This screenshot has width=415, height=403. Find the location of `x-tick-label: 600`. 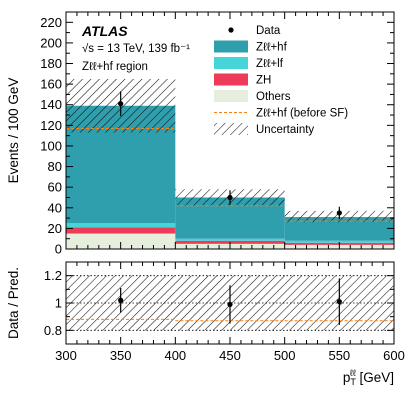

x-tick-label: 600 is located at coordinates (394, 355).